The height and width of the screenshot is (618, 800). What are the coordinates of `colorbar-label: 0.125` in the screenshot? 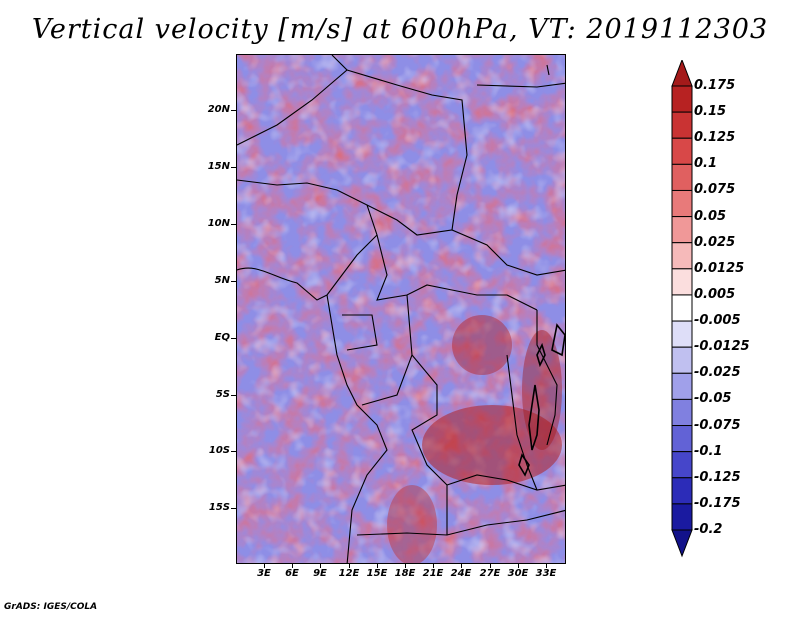 It's located at (715, 138).